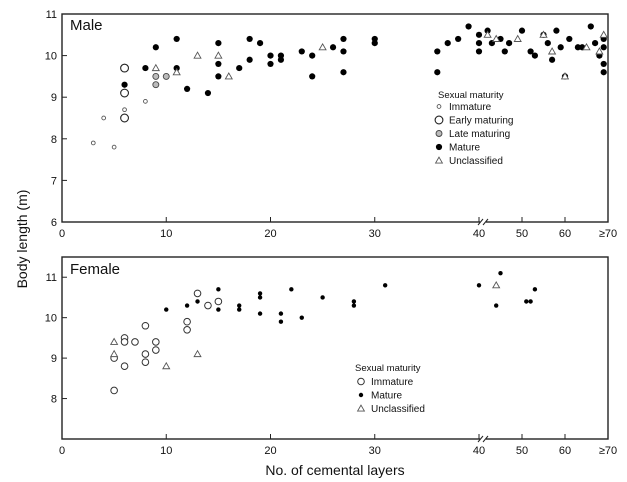 Image resolution: width=627 pixels, height=482 pixels. I want to click on male-y-tick-label: 10, so click(51, 57).